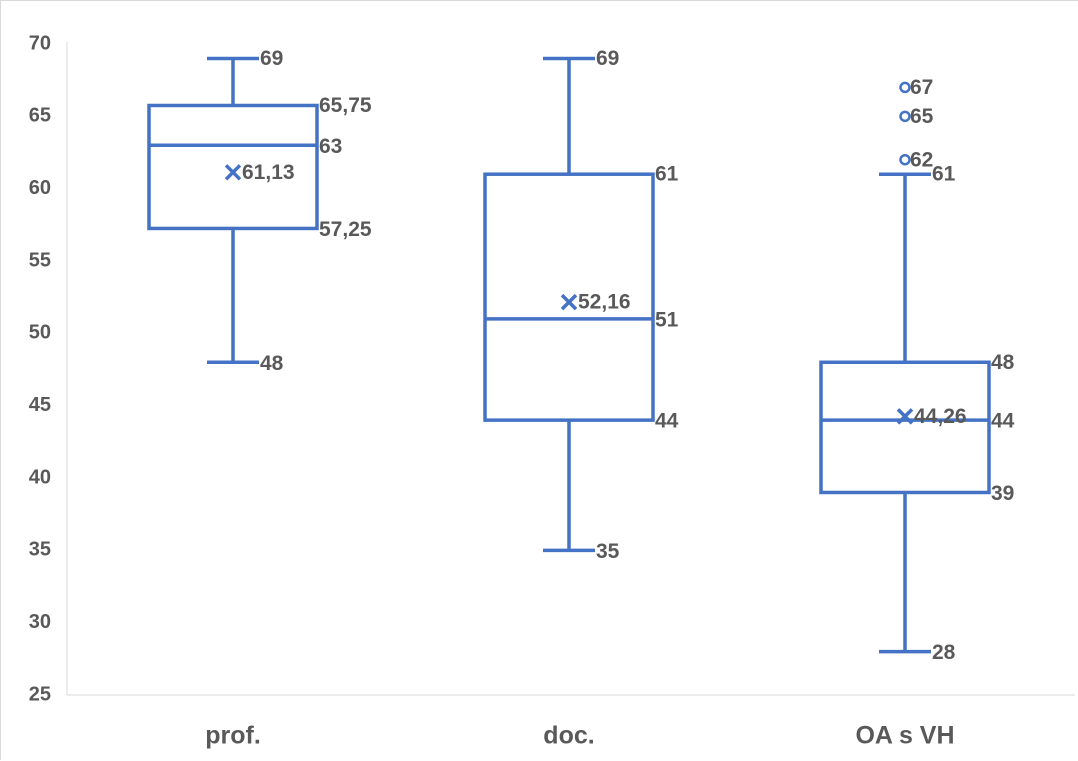  What do you see at coordinates (1003, 421) in the screenshot?
I see `median-label: 44` at bounding box center [1003, 421].